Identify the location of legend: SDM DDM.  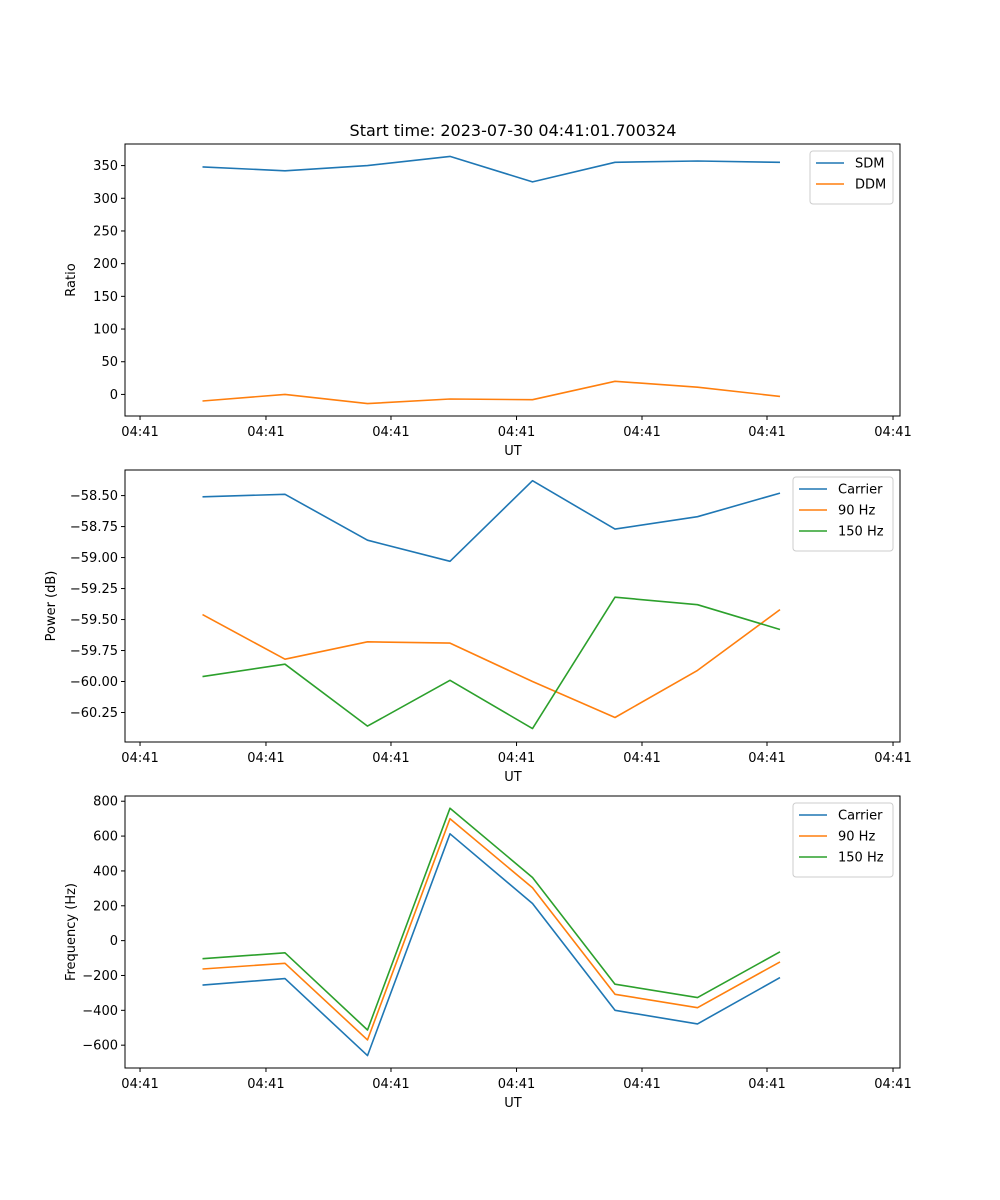
(851, 177).